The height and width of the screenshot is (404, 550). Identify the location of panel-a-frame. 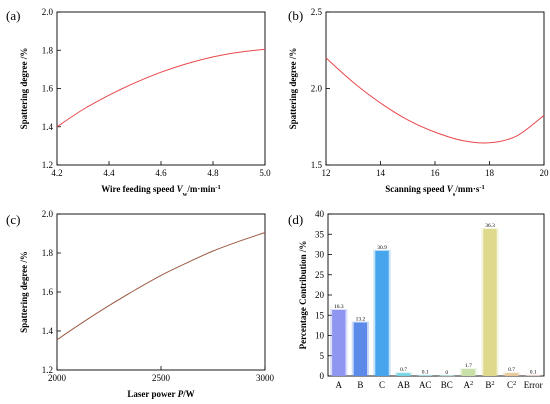
(161, 88).